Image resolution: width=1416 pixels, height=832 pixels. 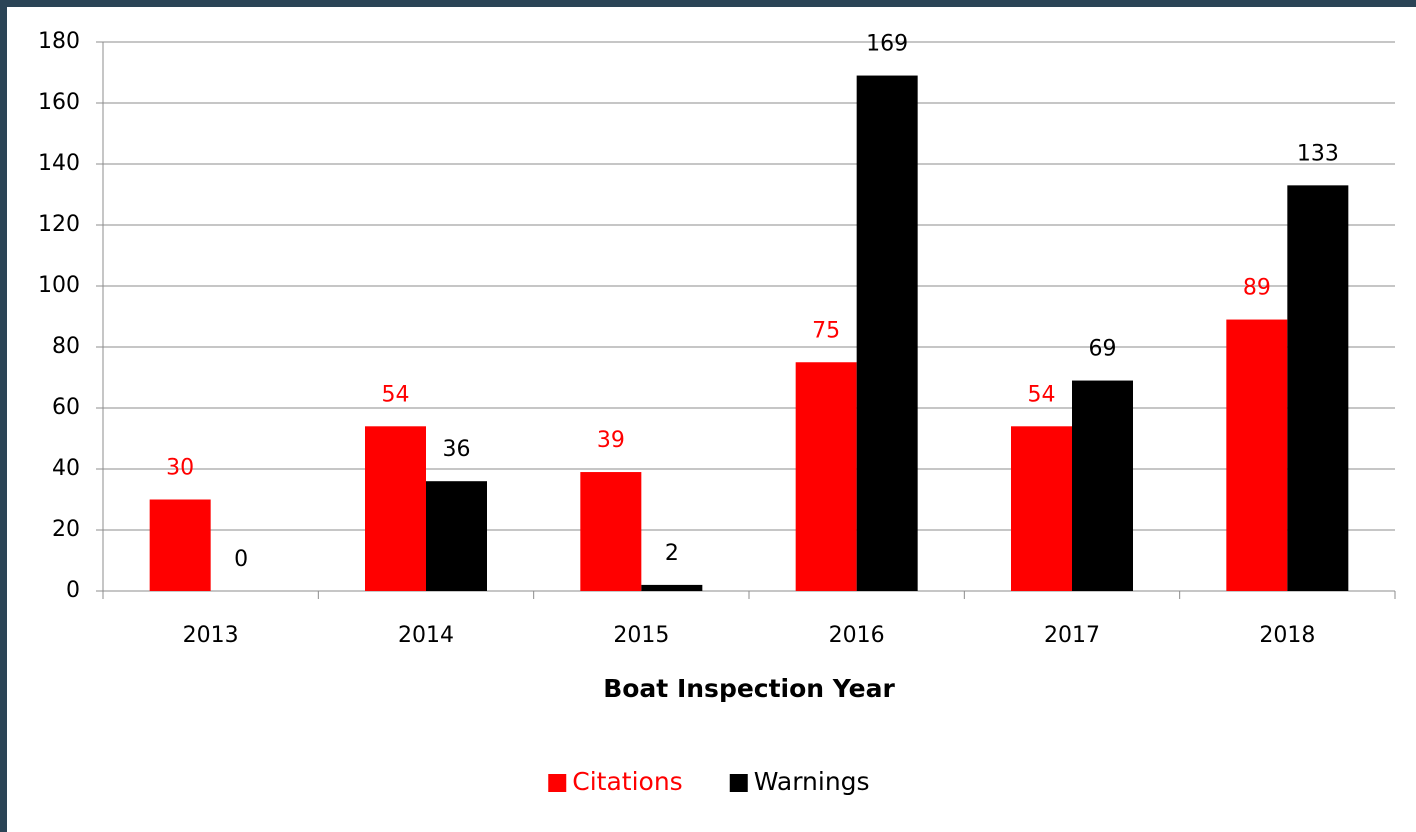 I want to click on y-tick-label: 40, so click(x=66, y=468).